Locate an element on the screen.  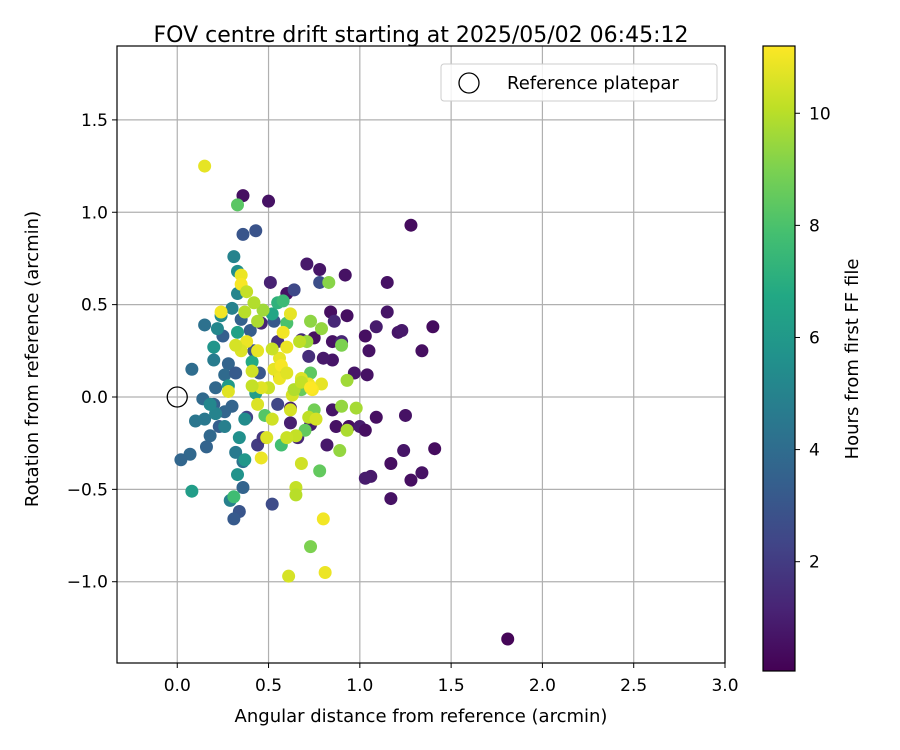
x-tick-label: 1.5 is located at coordinates (451, 686).